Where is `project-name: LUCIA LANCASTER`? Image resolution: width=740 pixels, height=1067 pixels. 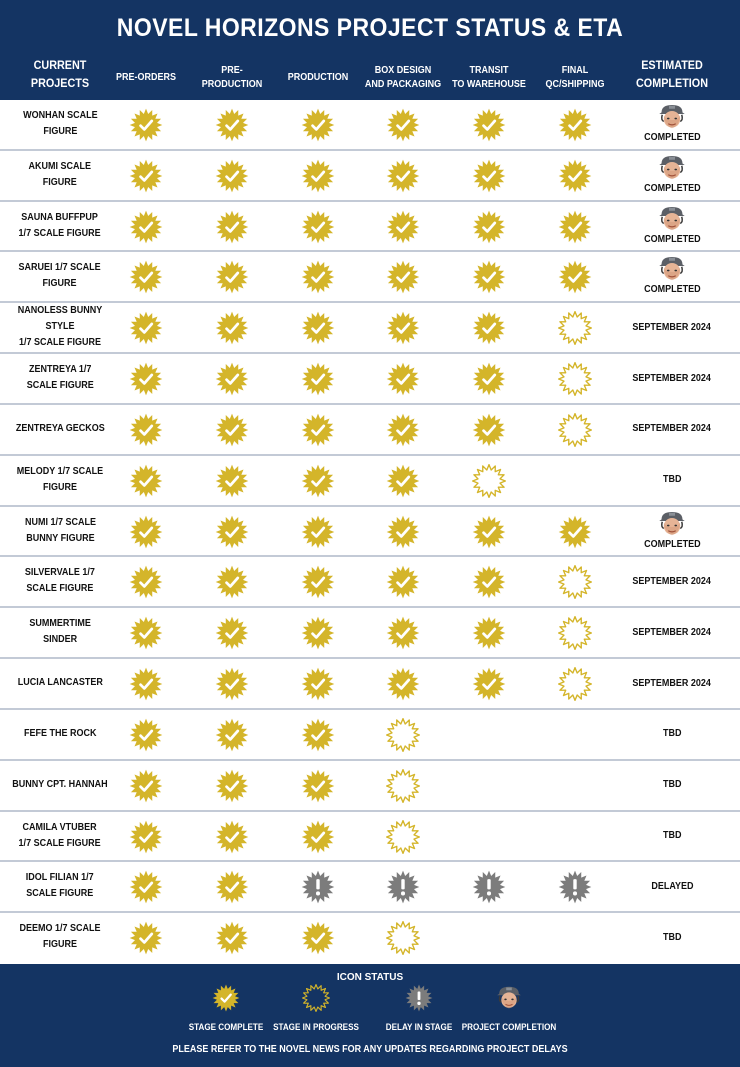 project-name: LUCIA LANCASTER is located at coordinates (60, 683).